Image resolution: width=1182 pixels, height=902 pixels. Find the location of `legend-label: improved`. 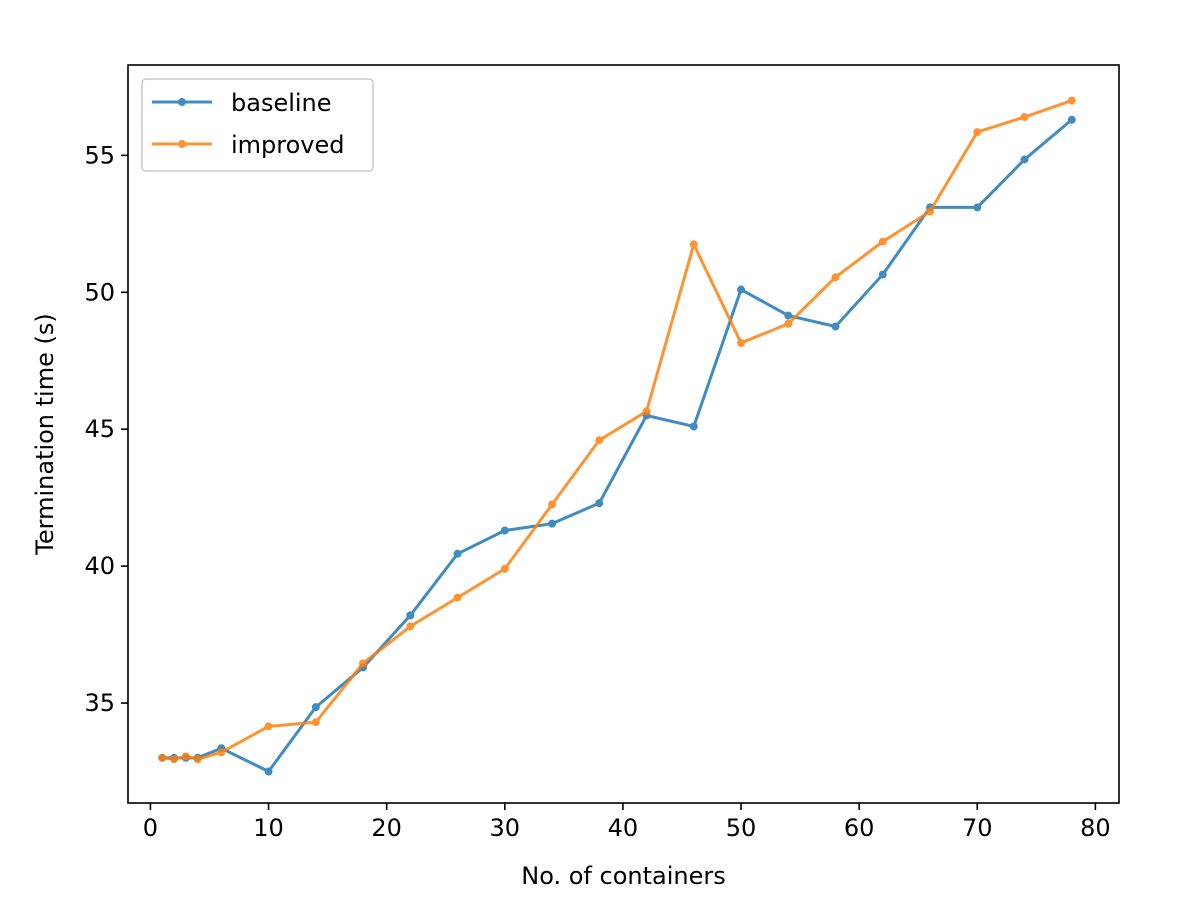

legend-label: improved is located at coordinates (288, 145).